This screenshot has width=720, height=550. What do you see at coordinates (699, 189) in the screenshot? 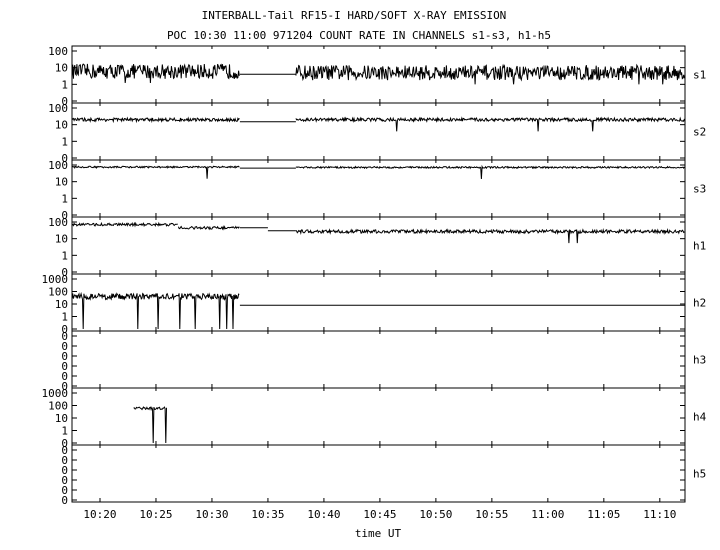
I see `channel-label: s3` at bounding box center [699, 189].